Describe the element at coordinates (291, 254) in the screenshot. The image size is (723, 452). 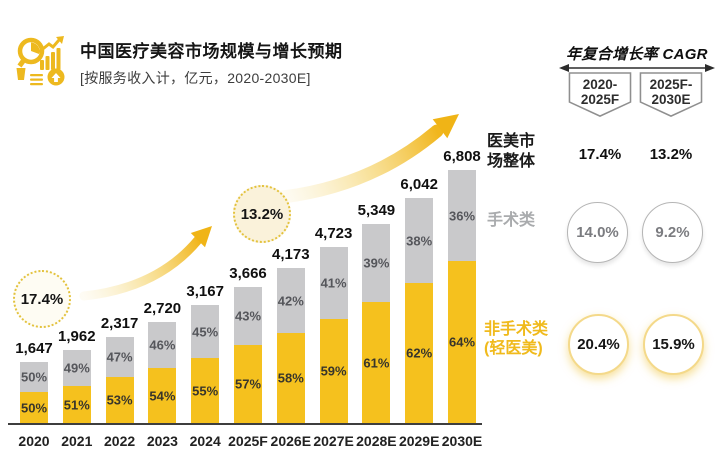
I see `bar-total-label: 4,173` at that location.